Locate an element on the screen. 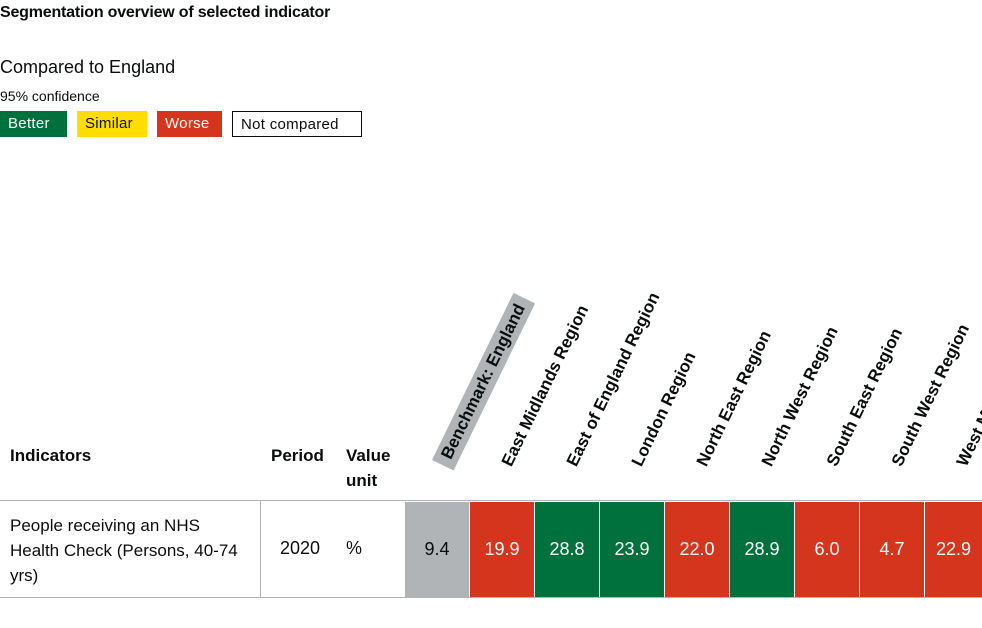  column-divider is located at coordinates (260, 549).